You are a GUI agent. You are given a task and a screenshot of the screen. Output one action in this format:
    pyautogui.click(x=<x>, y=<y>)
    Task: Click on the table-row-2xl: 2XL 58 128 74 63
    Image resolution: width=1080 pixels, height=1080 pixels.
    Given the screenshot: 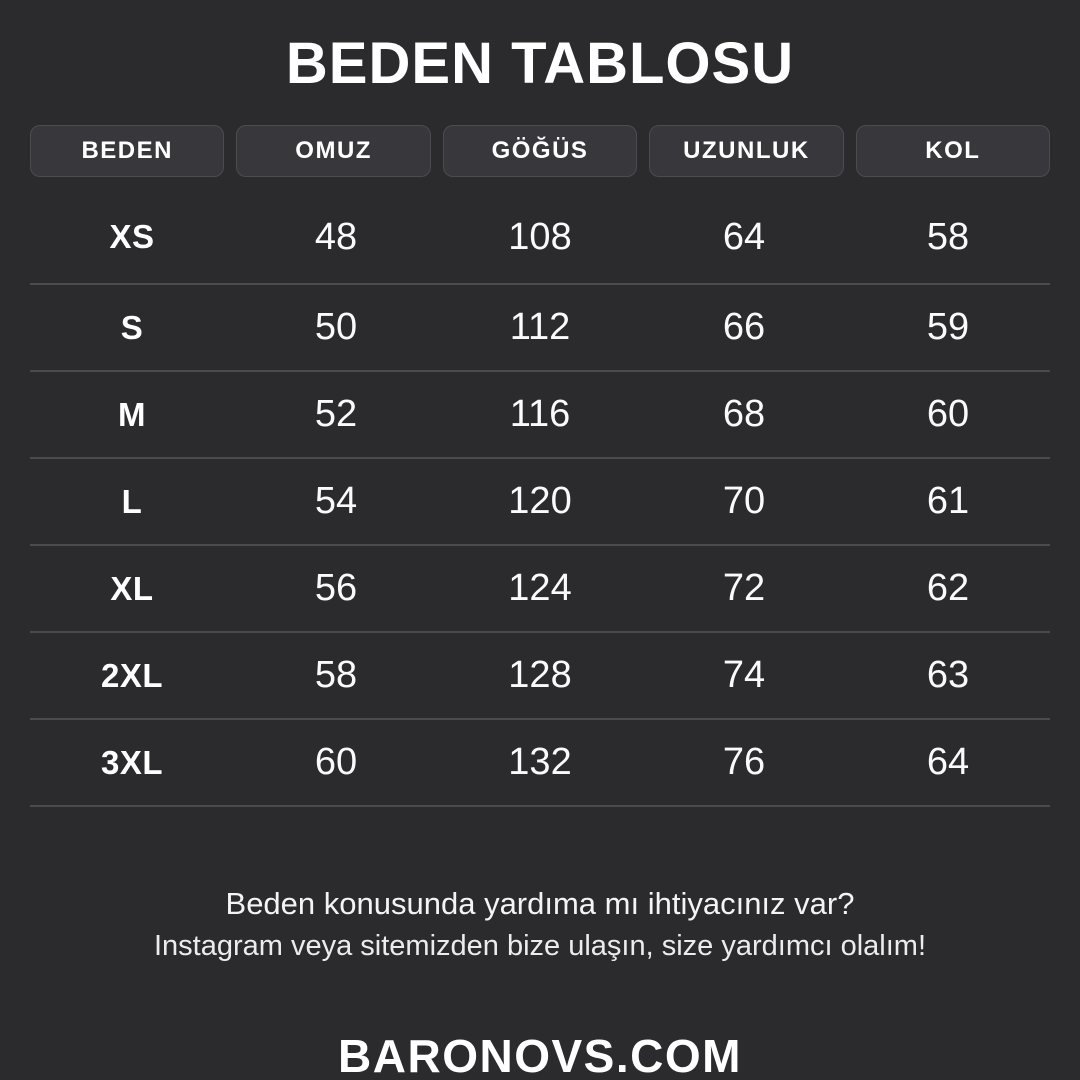 What is the action you would take?
    pyautogui.click(x=540, y=676)
    